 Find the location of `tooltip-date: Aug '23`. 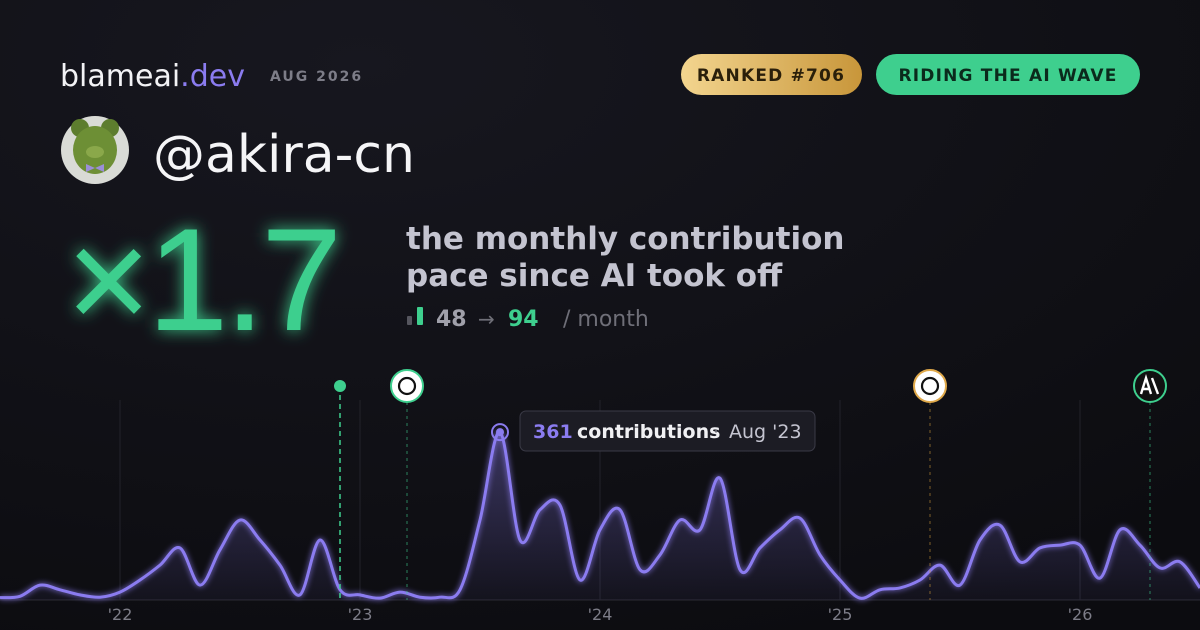

tooltip-date: Aug '23 is located at coordinates (765, 432).